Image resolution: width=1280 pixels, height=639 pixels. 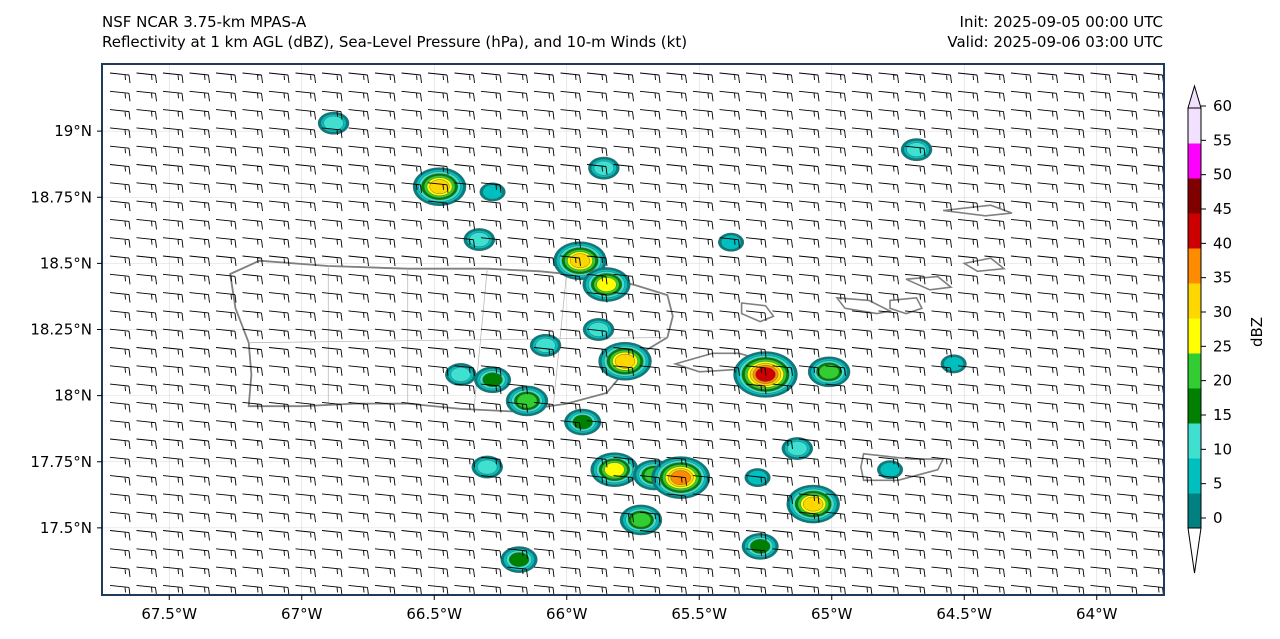 What do you see at coordinates (567, 614) in the screenshot?
I see `x-tick-label: 66°W` at bounding box center [567, 614].